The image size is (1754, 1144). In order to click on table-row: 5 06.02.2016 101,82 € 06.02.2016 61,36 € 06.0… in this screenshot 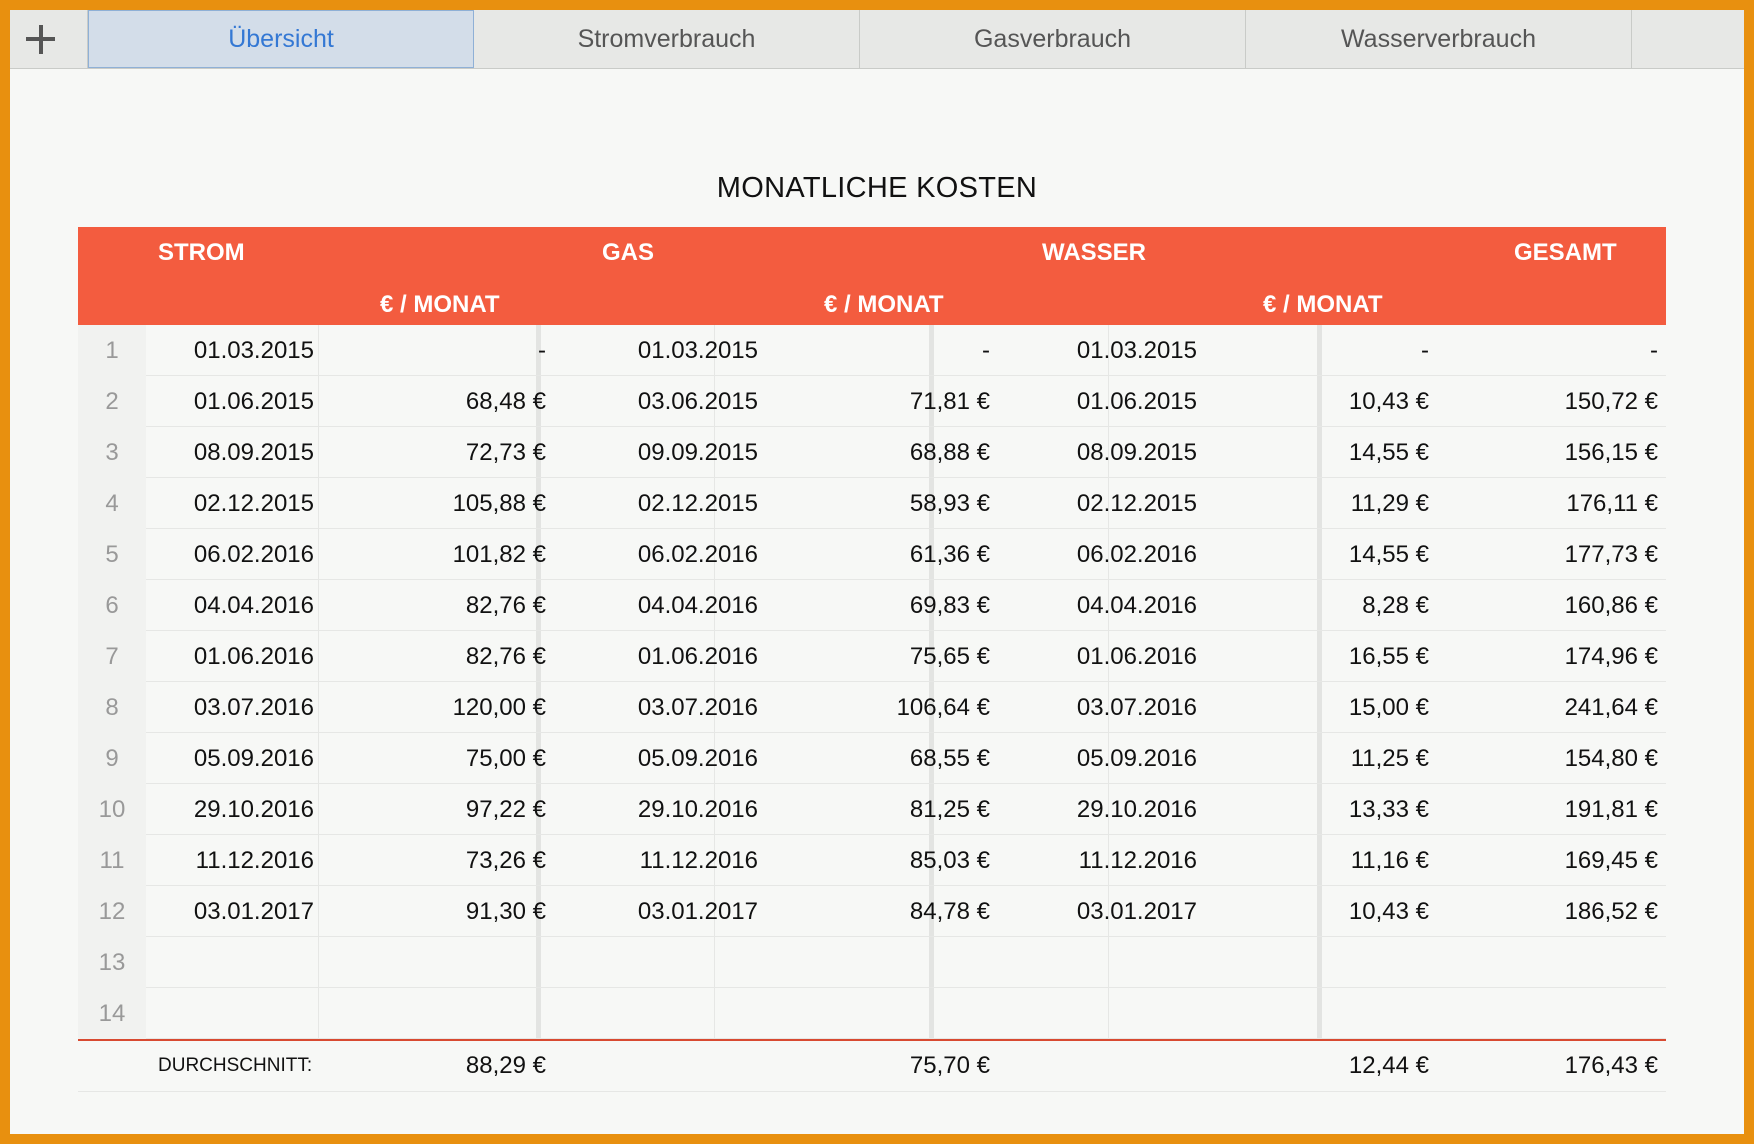, I will do `click(872, 554)`.